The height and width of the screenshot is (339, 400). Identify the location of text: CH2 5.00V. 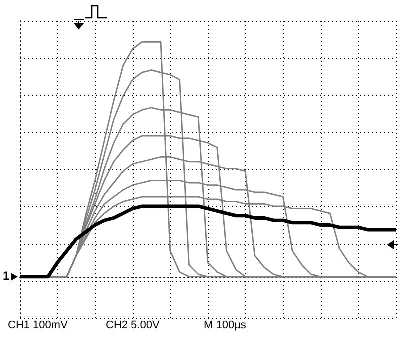
(133, 326).